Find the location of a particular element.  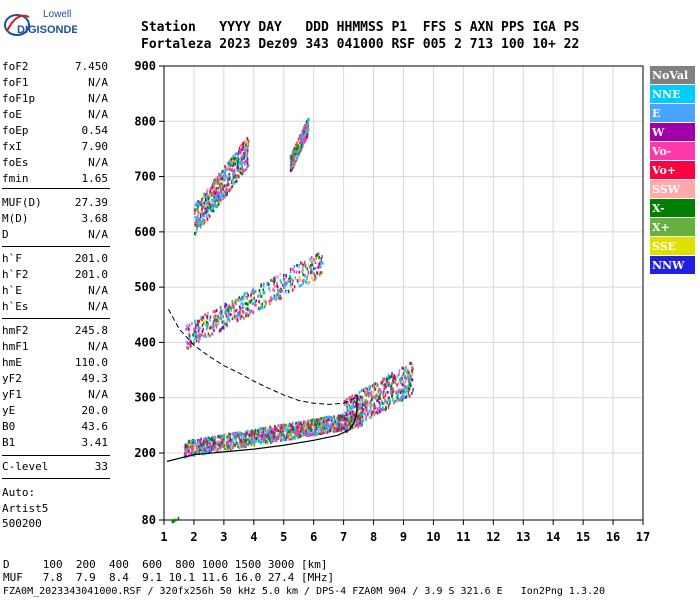

logo-line1: Lowell is located at coordinates (57, 14).